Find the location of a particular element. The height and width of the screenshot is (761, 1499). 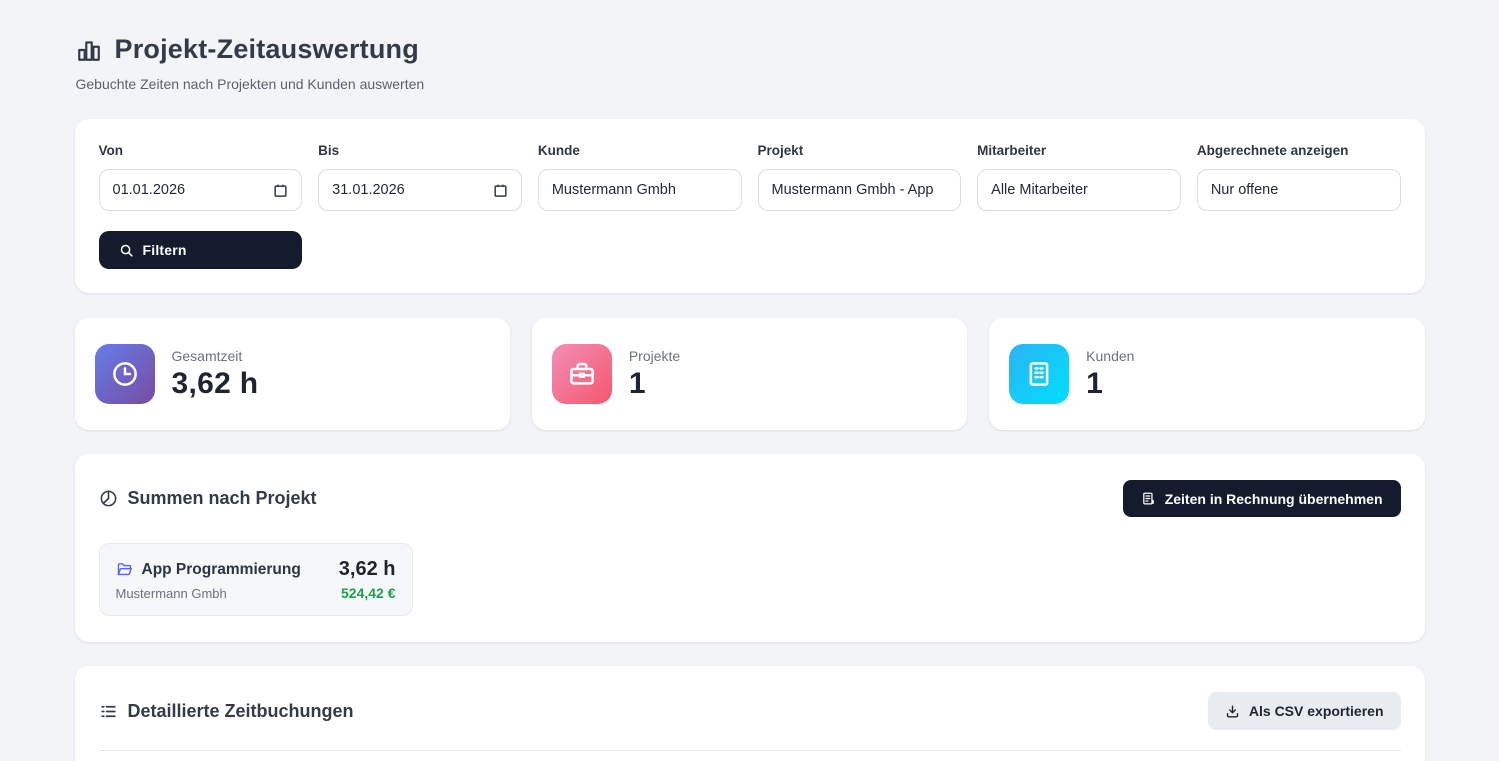

filter-field-kunde: Kunde Mustermann Gmbh is located at coordinates (639, 177).